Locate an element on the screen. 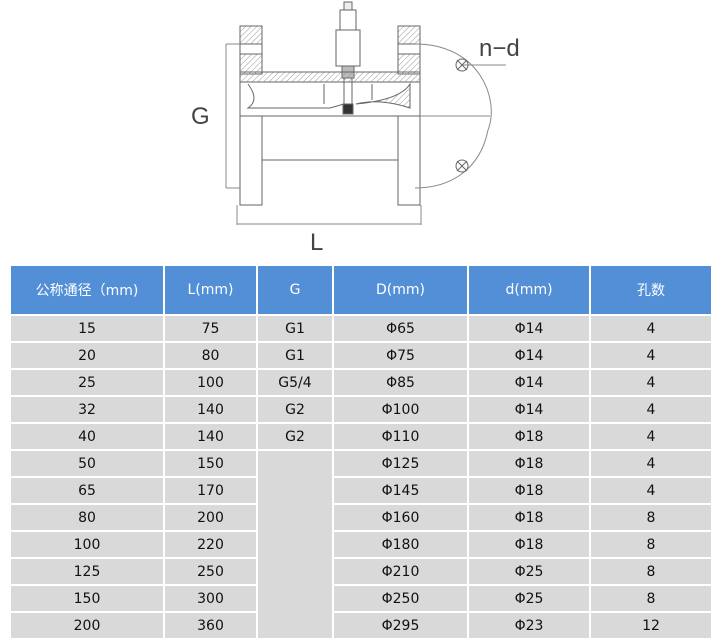  table-row: 20 80 G1 Φ75 Φ14 4 is located at coordinates (361, 356).